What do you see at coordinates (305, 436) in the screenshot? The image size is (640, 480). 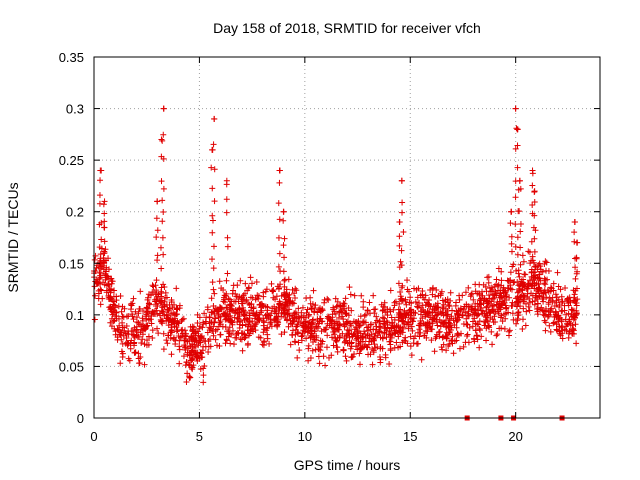 I see `x-tick-label: 10` at bounding box center [305, 436].